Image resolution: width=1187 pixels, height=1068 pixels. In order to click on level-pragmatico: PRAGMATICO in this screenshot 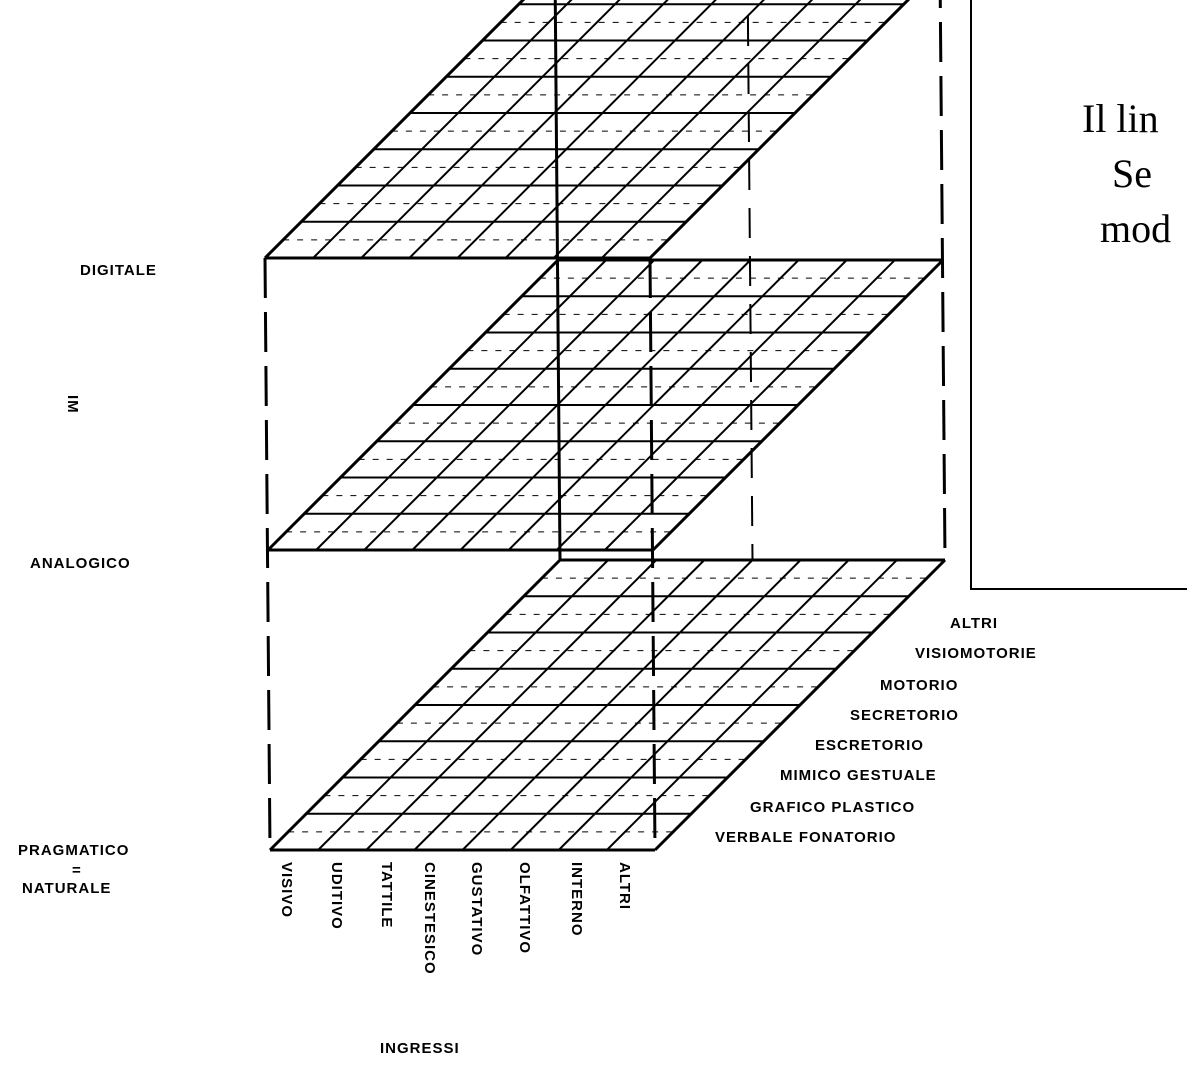, I will do `click(73, 850)`.